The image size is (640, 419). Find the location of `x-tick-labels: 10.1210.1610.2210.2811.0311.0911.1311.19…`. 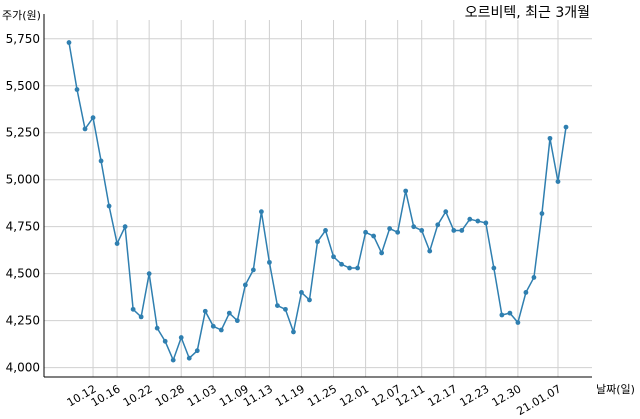

x-tick-labels: 10.1210.1610.2210.2811.0311.0911.1311.19… is located at coordinates (314, 400).